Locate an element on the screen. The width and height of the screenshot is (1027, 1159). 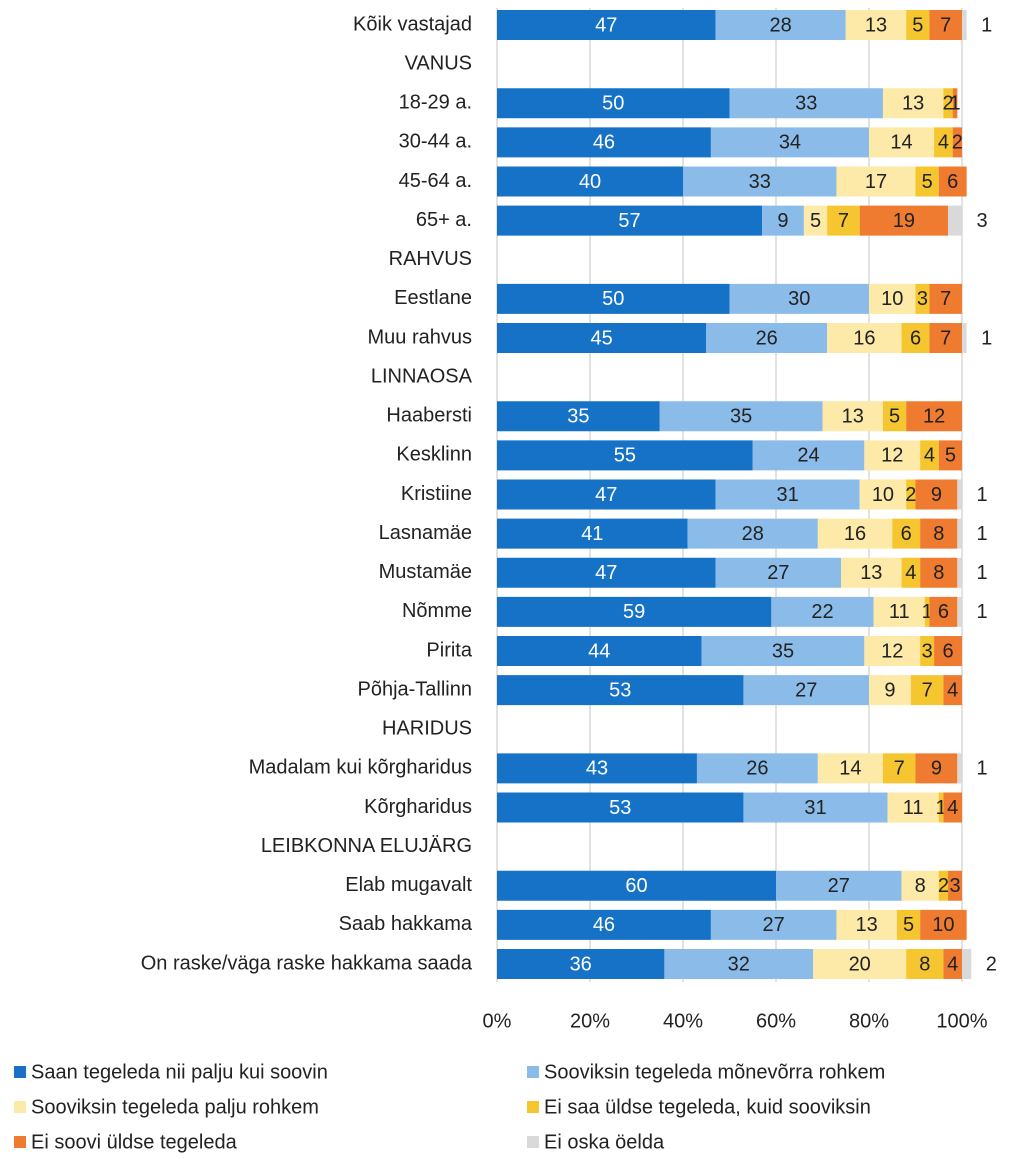
data-label: 8 is located at coordinates (938, 573).